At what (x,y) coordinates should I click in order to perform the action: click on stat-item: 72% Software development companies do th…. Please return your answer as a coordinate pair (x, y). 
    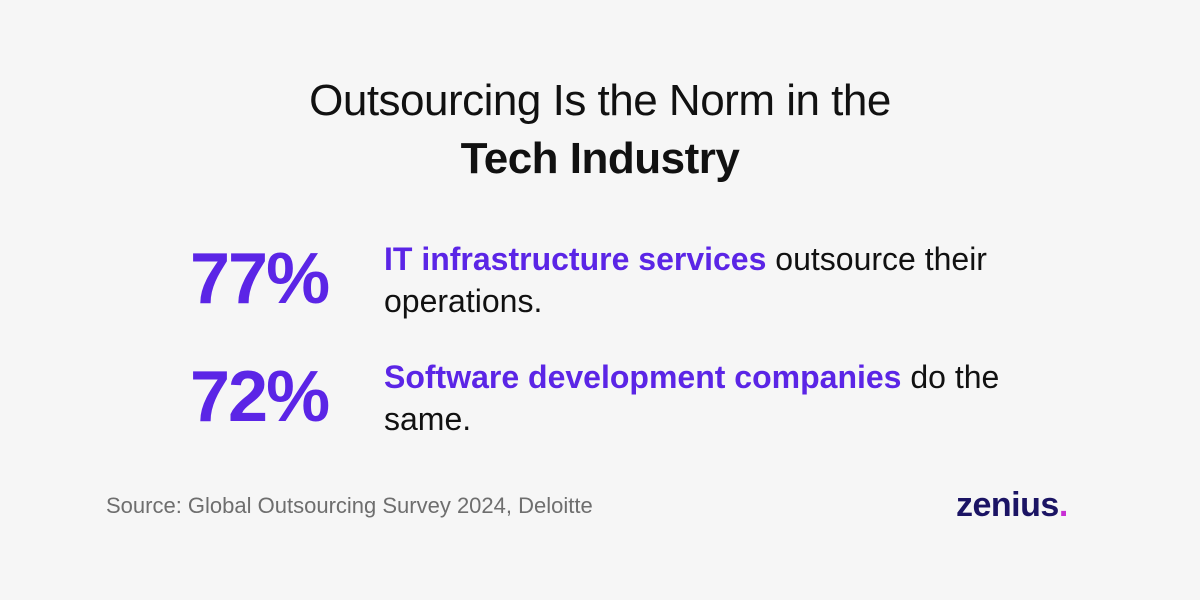
    Looking at the image, I should click on (640, 404).